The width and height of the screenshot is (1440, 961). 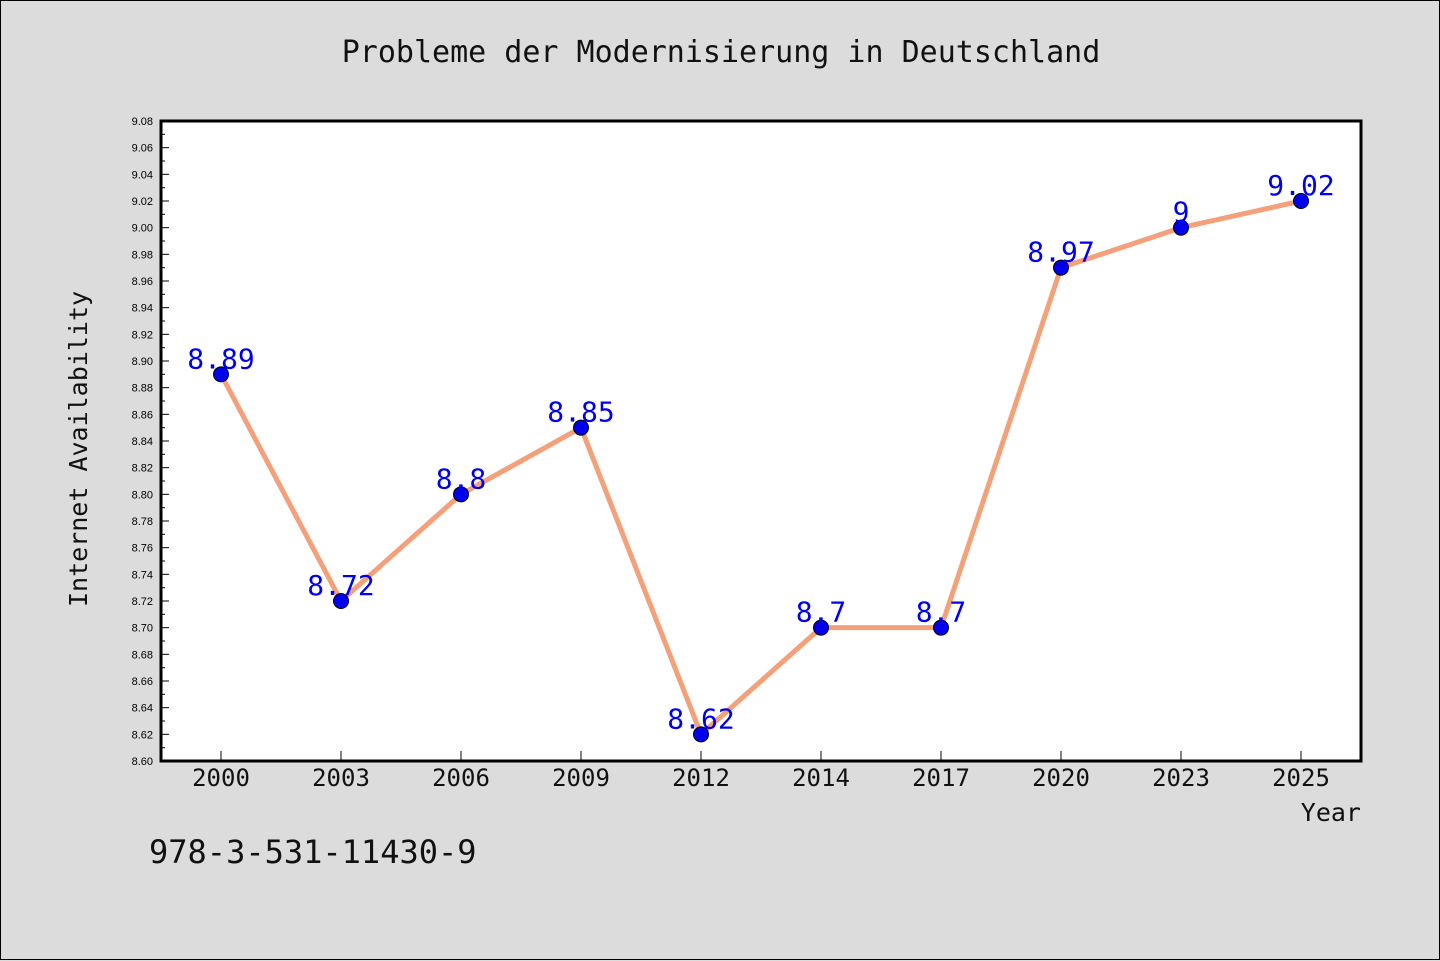 I want to click on y-tick-label: 8.74, so click(x=142, y=575).